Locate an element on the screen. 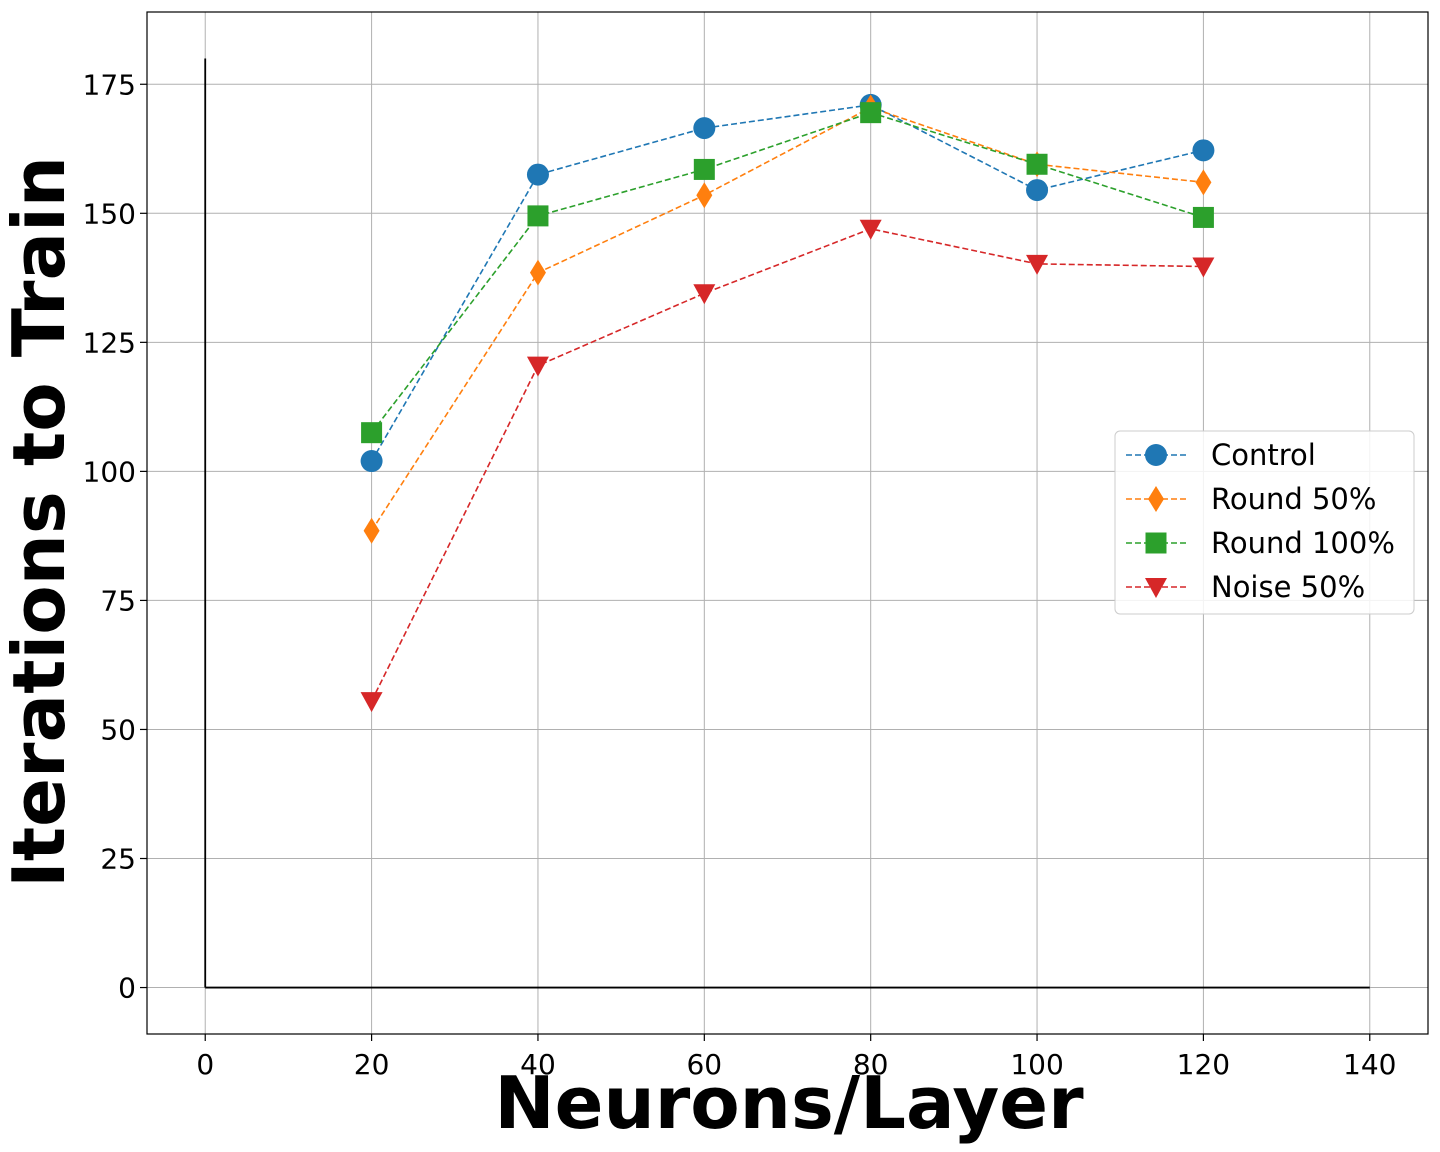  x-tick-label: 100 is located at coordinates (1036, 1064).